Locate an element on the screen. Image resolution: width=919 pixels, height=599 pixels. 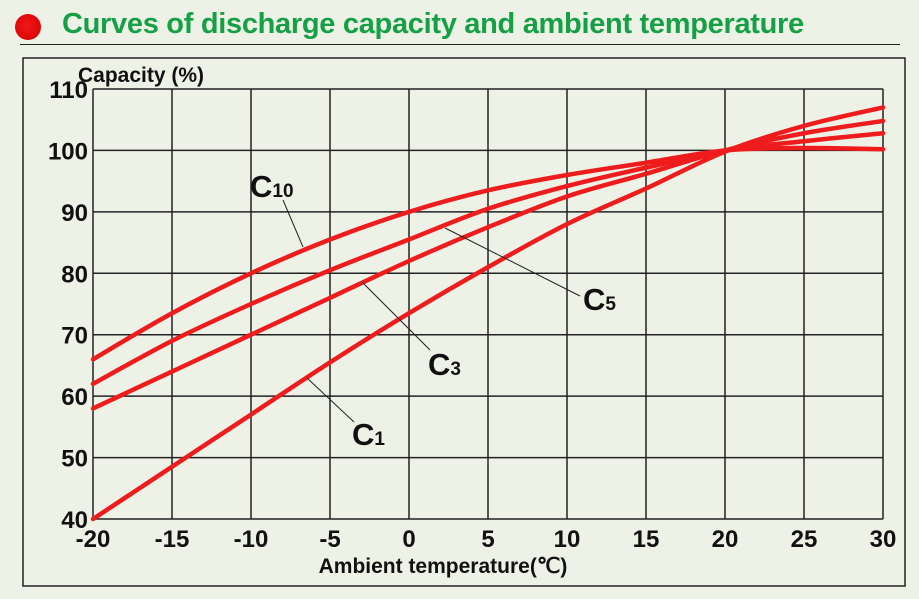
y-tick-label: 110 is located at coordinates (68, 90).